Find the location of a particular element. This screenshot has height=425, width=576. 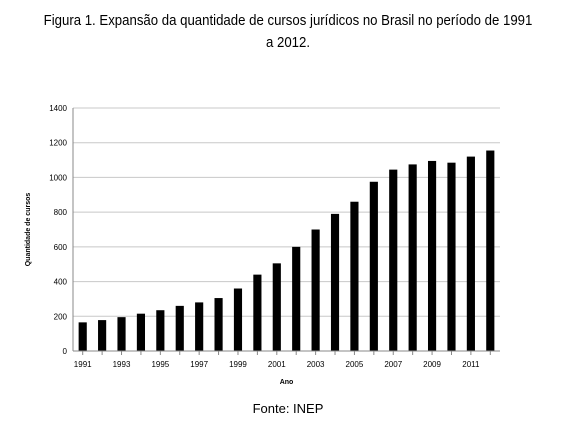

y-tick-label: 1000 is located at coordinates (58, 177).